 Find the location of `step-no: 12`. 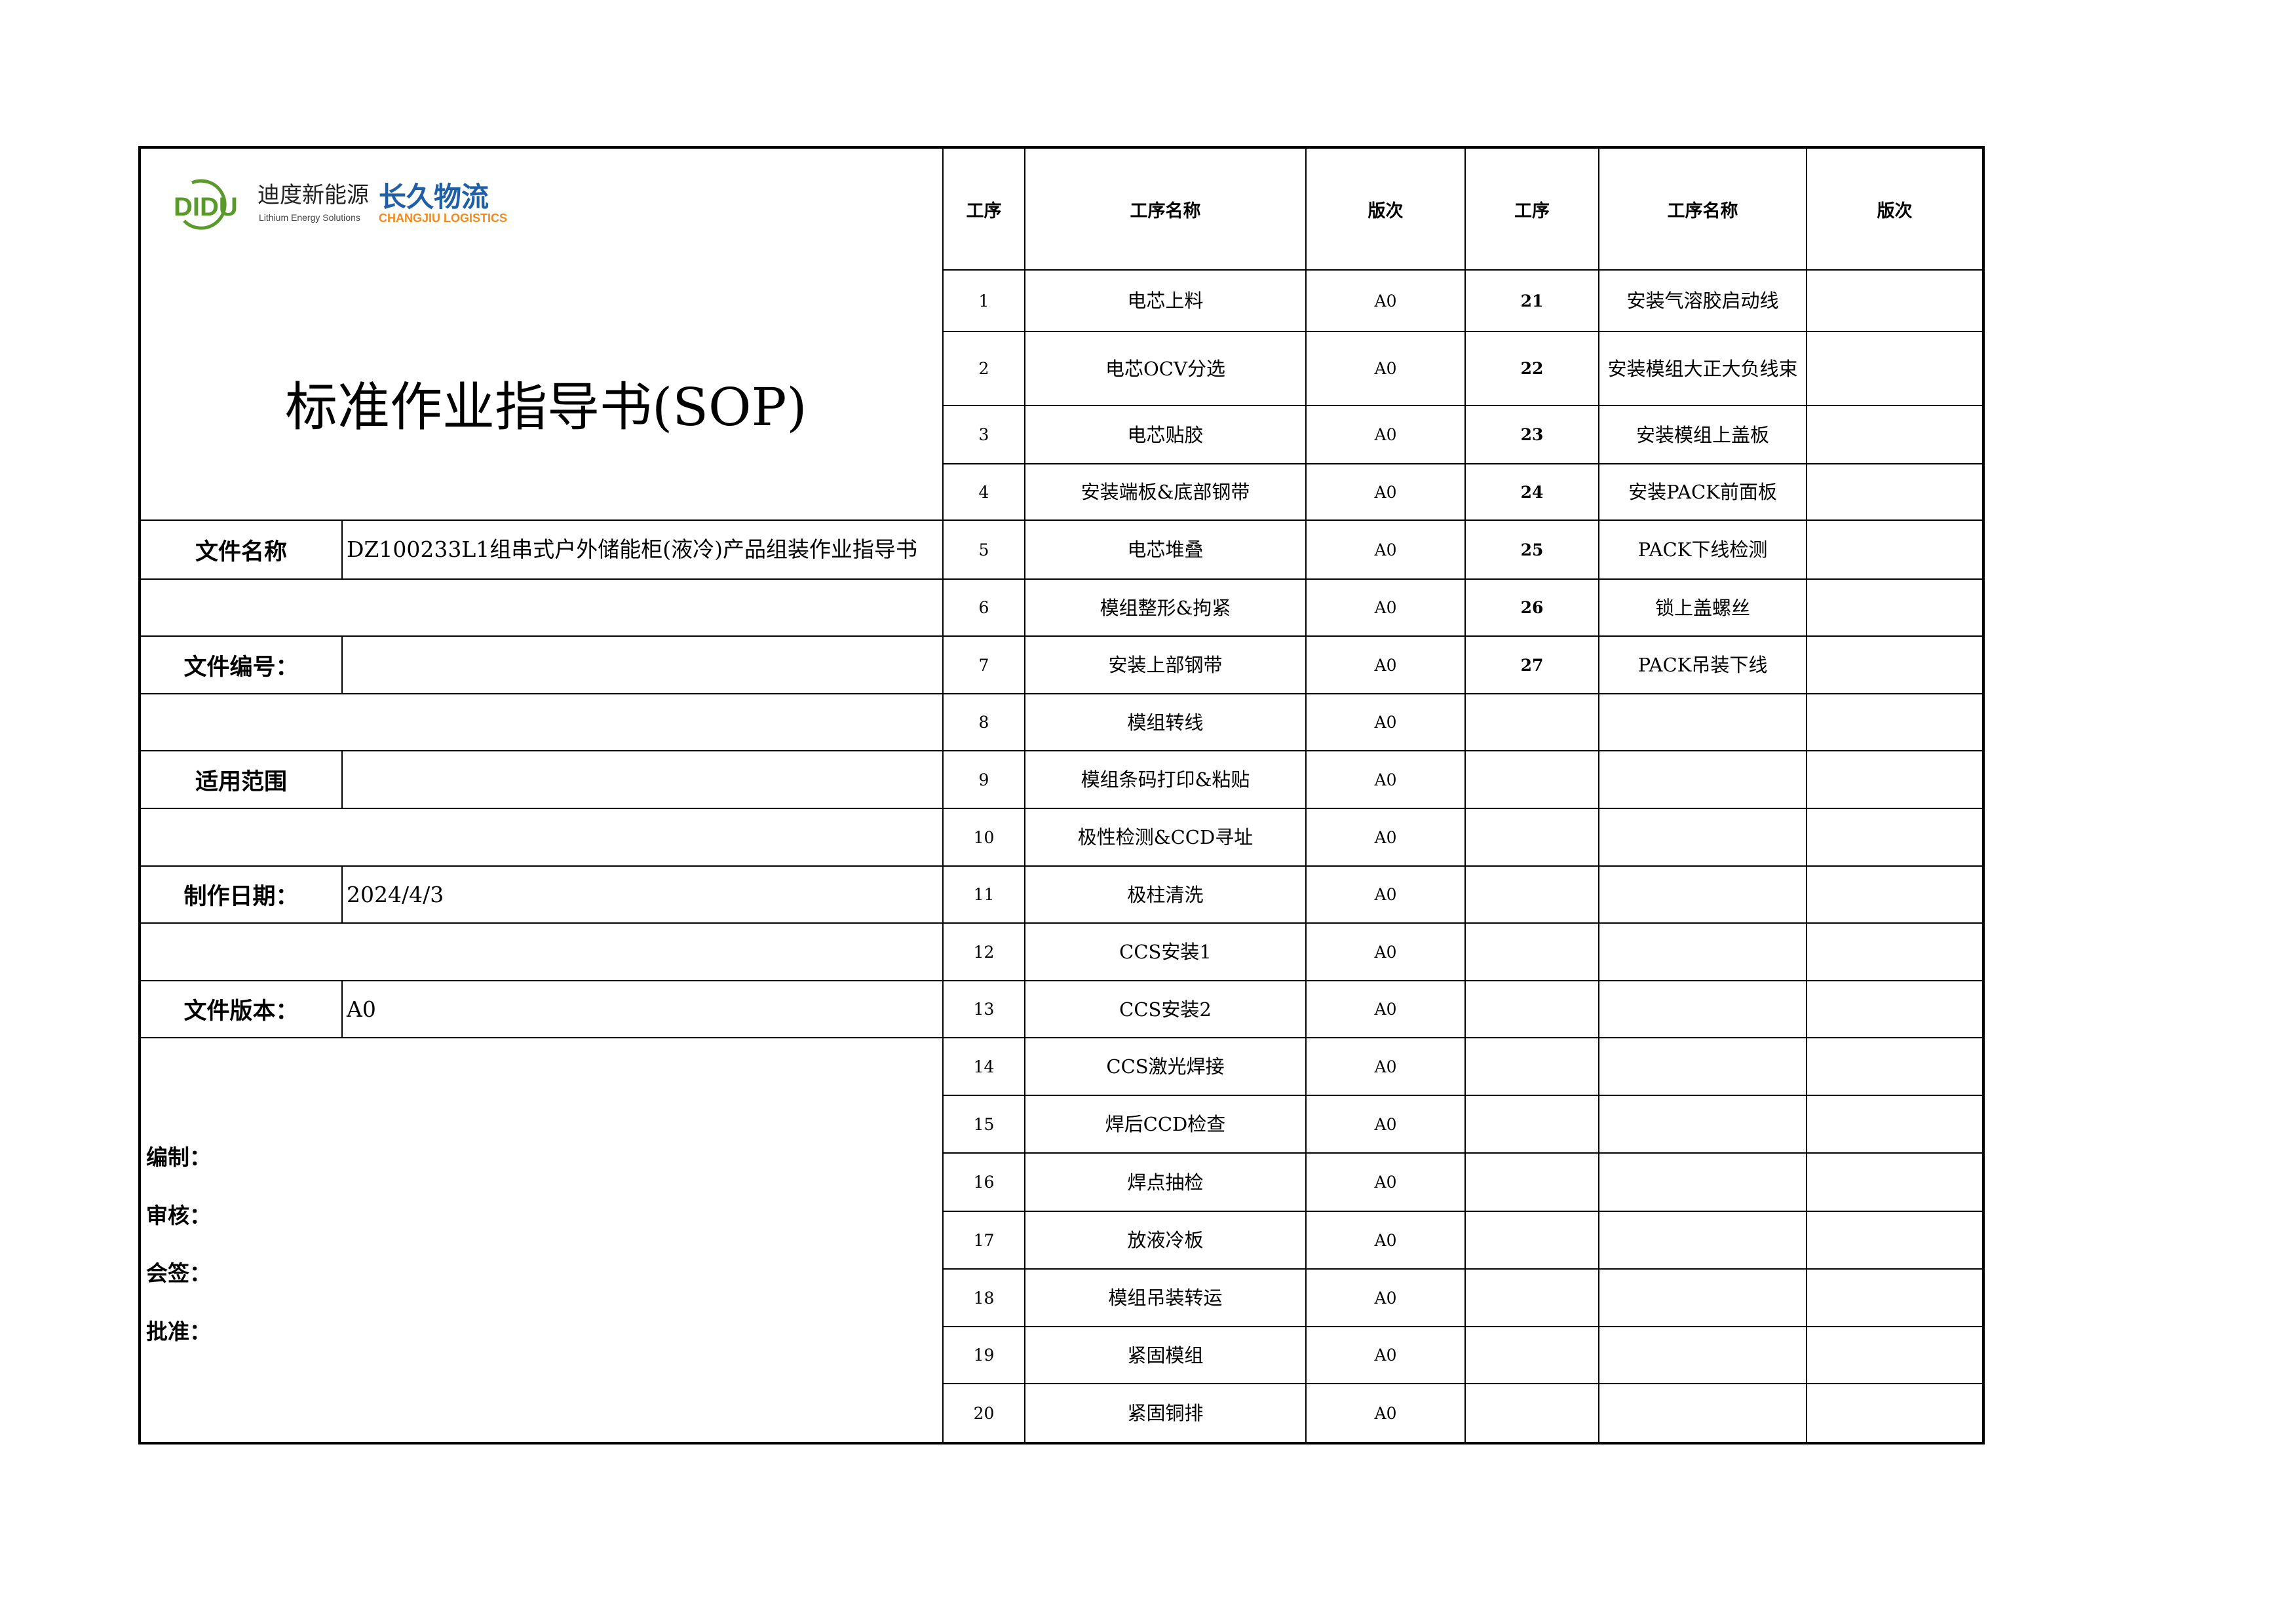

step-no: 12 is located at coordinates (983, 951).